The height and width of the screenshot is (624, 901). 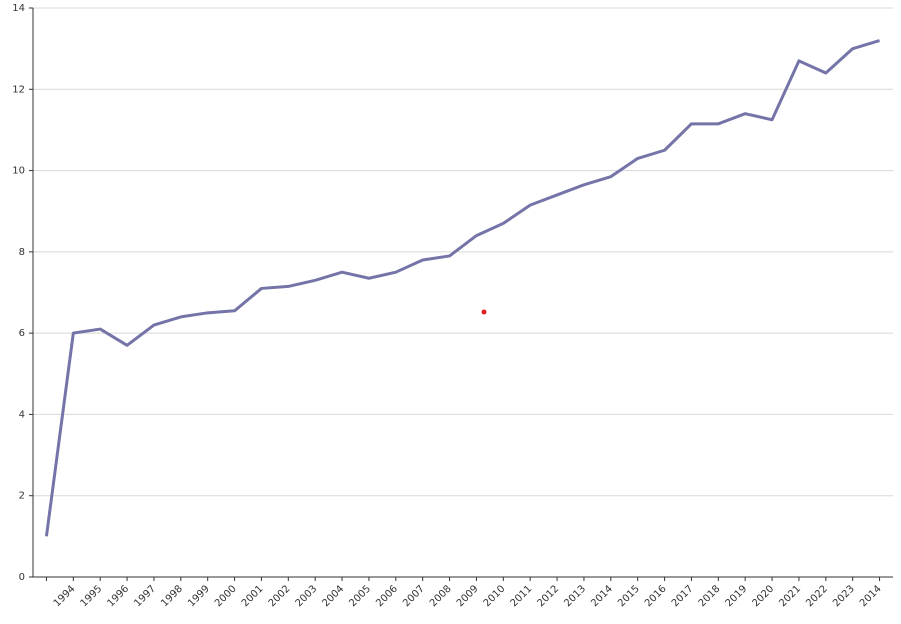 I want to click on x-tick-label: 2003, so click(x=307, y=596).